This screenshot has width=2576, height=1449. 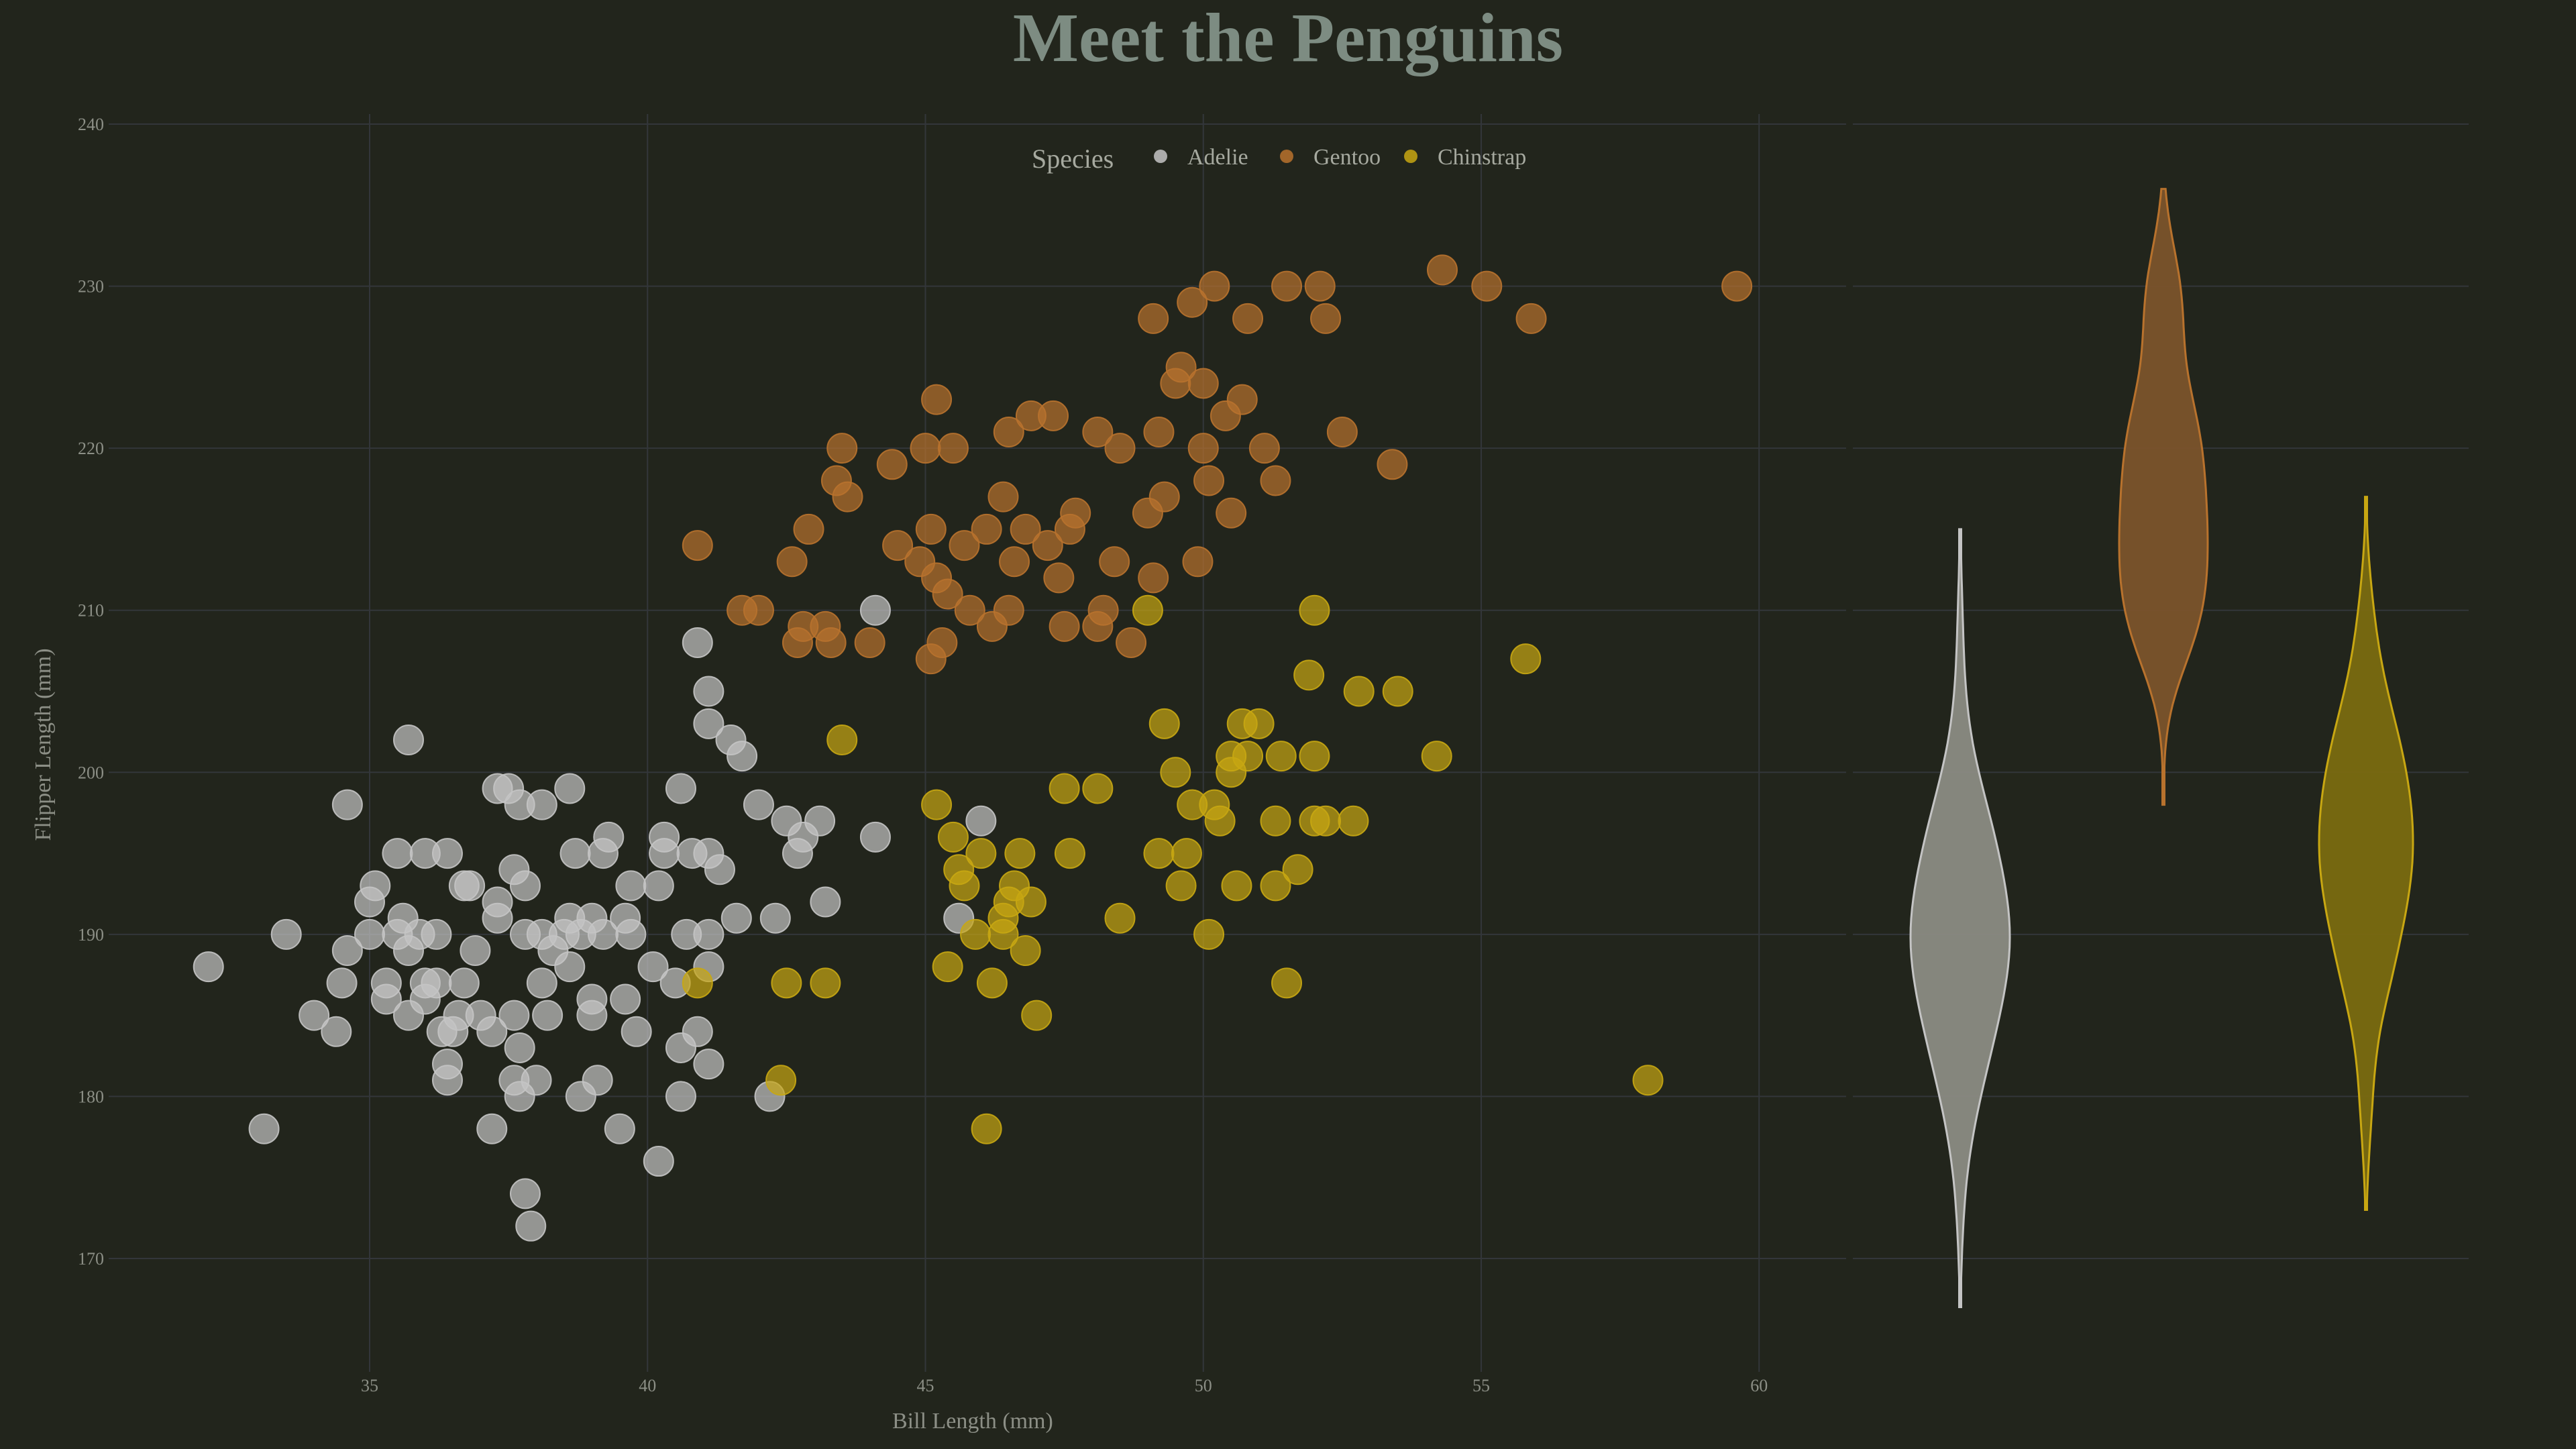 I want to click on legend-marker-chinstrap, so click(x=1410, y=156).